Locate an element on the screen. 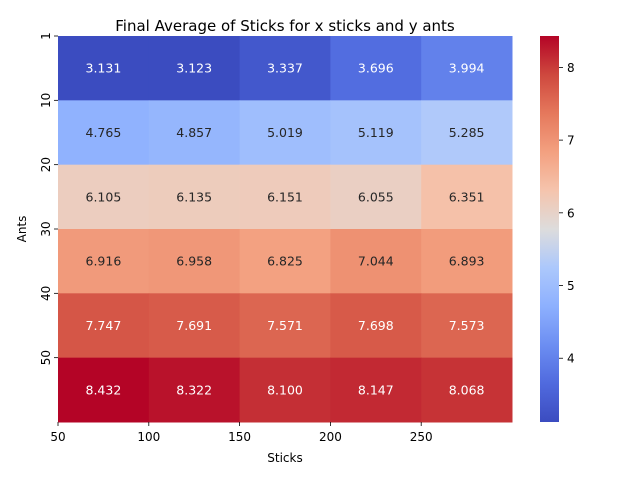 The height and width of the screenshot is (484, 640). heatmap-value-label: 6.916 is located at coordinates (104, 261).